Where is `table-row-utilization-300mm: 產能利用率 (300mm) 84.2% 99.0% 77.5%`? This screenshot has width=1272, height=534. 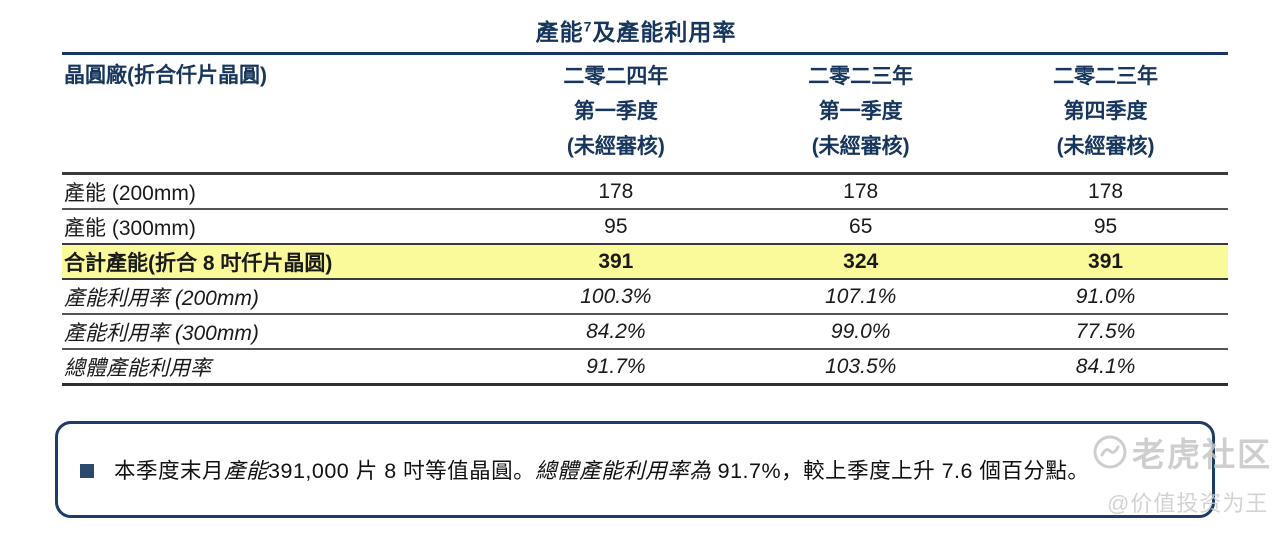 table-row-utilization-300mm: 產能利用率 (300mm) 84.2% 99.0% 77.5% is located at coordinates (645, 332).